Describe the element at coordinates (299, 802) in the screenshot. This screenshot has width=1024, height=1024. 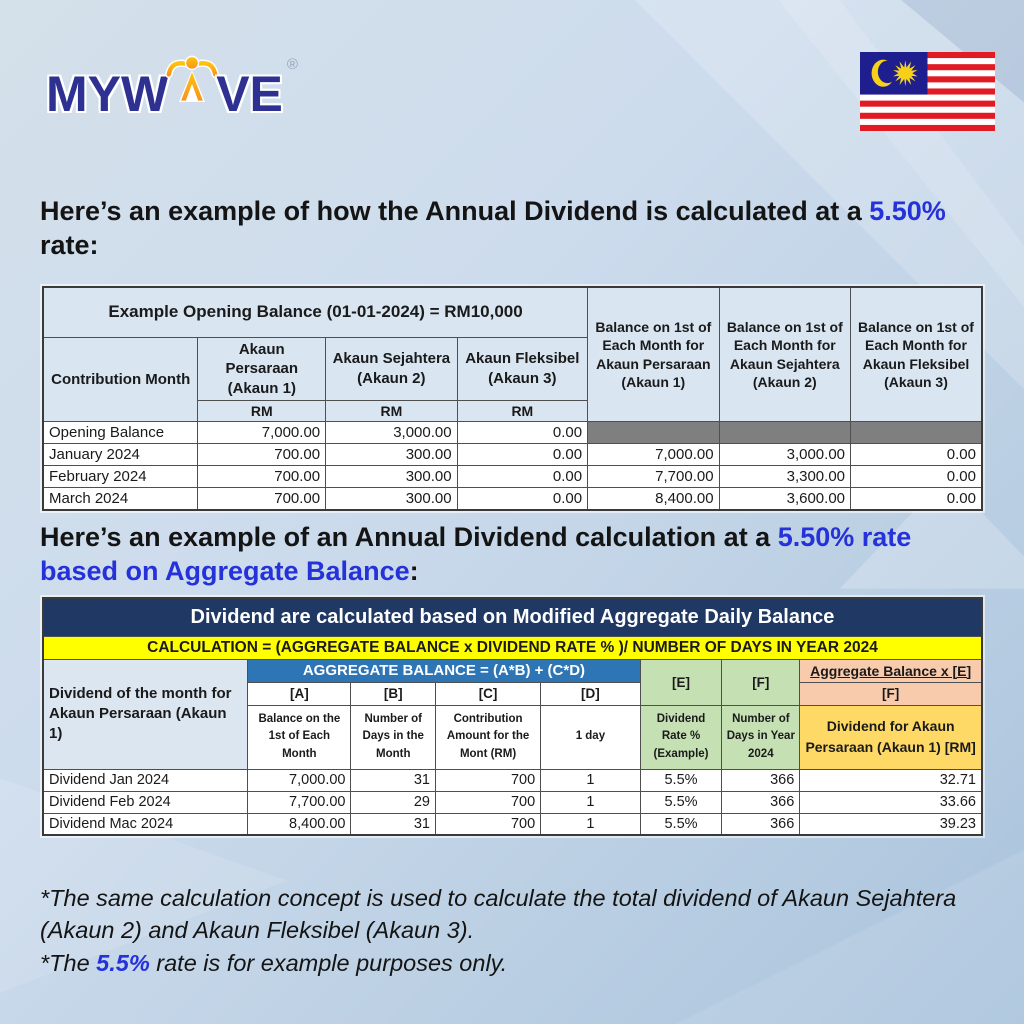
I see `value-a-cell: 7,700.00` at that location.